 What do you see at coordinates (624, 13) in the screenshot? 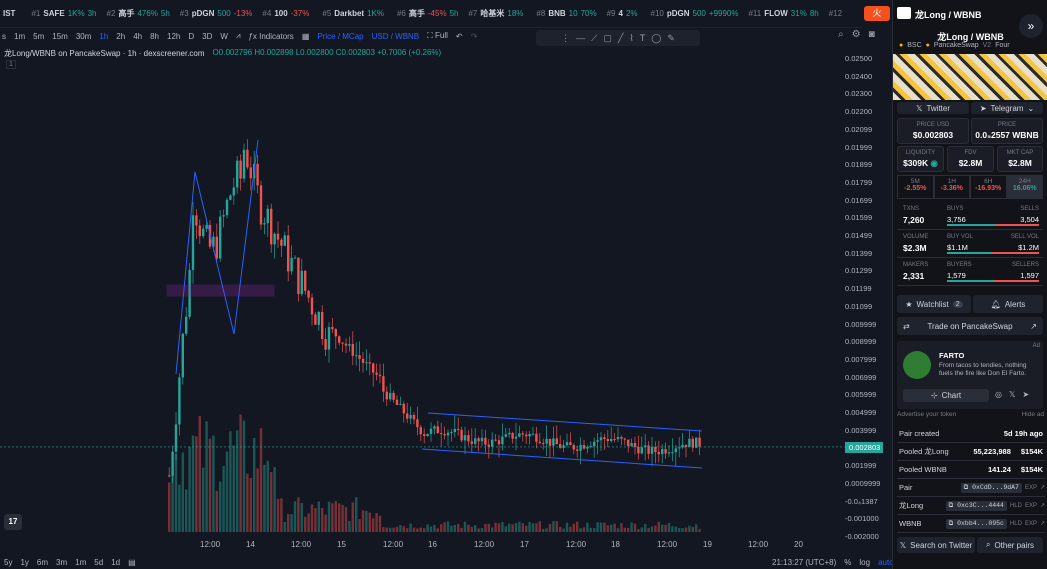
I see `ticker-item: #9 4 2%` at bounding box center [624, 13].